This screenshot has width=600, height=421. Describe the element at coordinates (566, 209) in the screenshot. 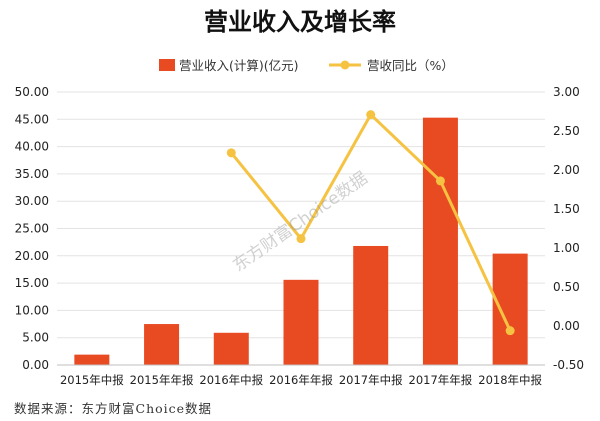

I see `right-tick-label: 1.50` at that location.